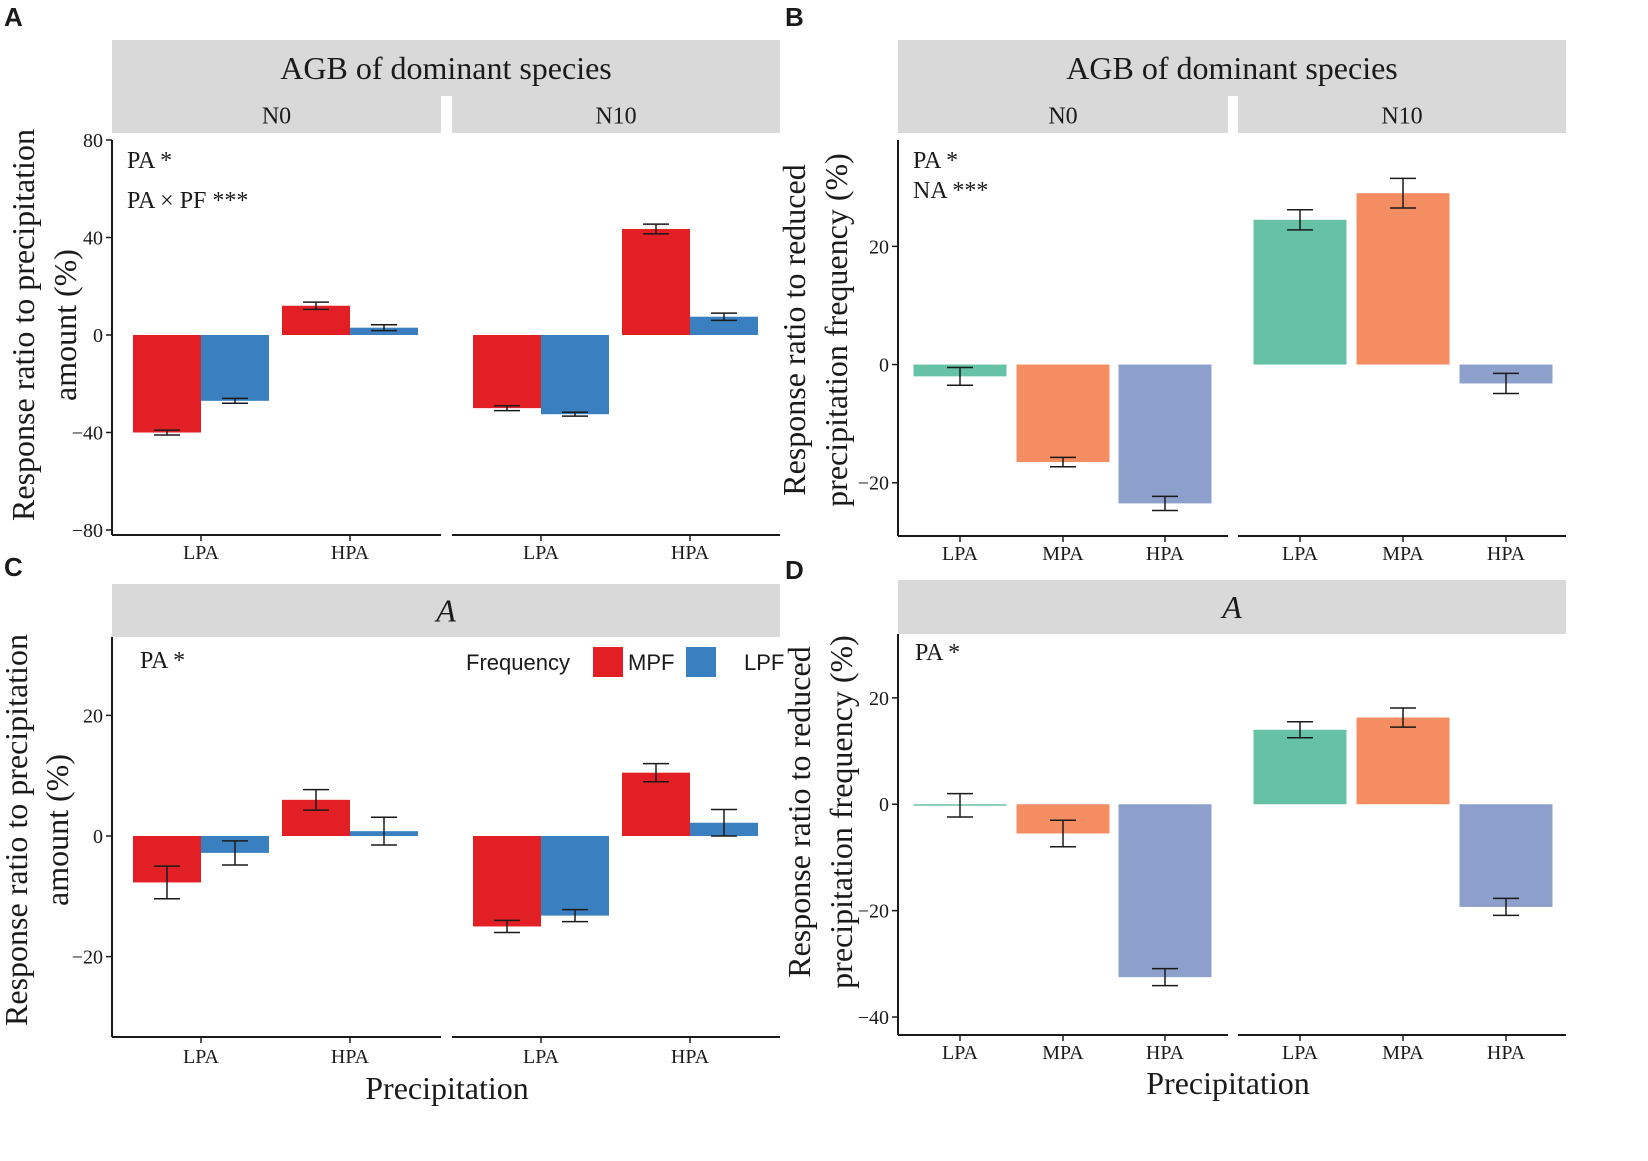  What do you see at coordinates (1506, 855) in the screenshot?
I see `bar-hpa-n10` at bounding box center [1506, 855].